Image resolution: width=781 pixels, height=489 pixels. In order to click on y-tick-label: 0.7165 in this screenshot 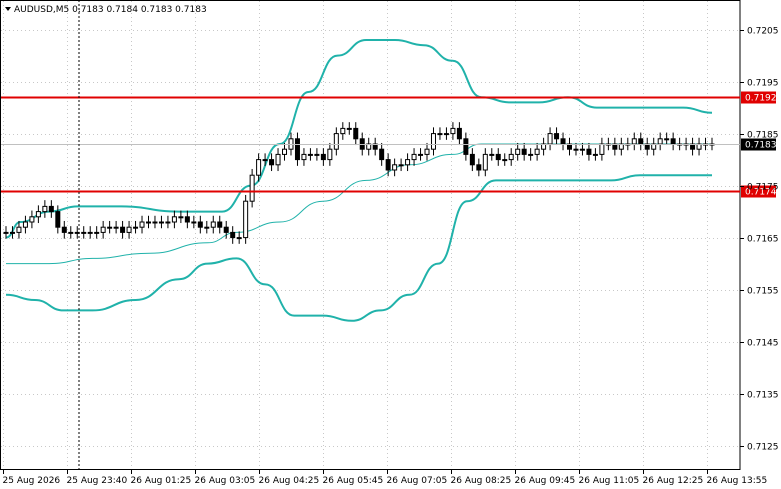, I will do `click(763, 240)`.